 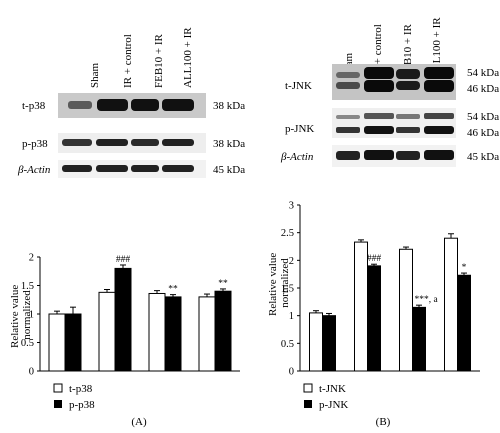 What do you see at coordinates (128, 61) in the screenshot?
I see `blot-a-lane-label: IR + control` at bounding box center [128, 61].